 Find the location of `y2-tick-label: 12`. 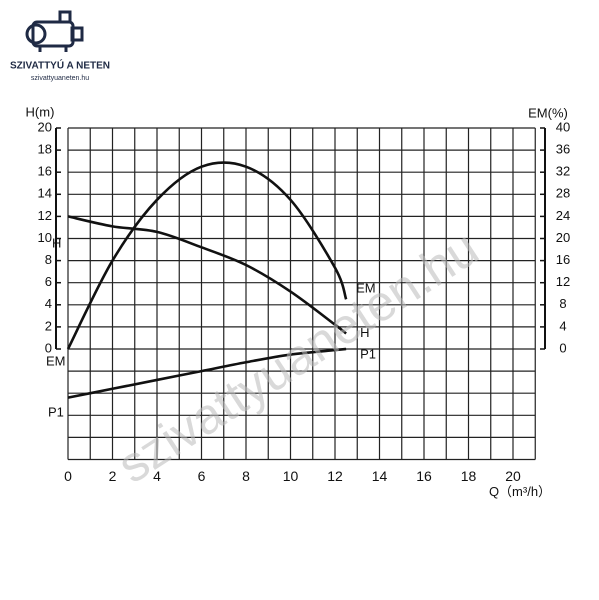

y2-tick-label: 12 is located at coordinates (563, 281).